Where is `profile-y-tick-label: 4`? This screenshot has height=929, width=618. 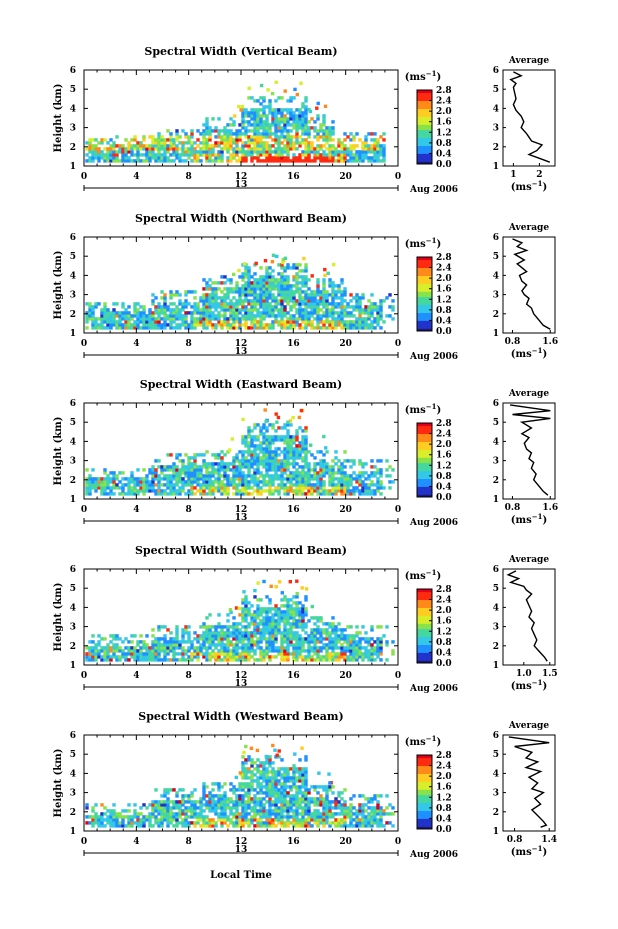
profile-y-tick-label: 4 is located at coordinates (496, 442).